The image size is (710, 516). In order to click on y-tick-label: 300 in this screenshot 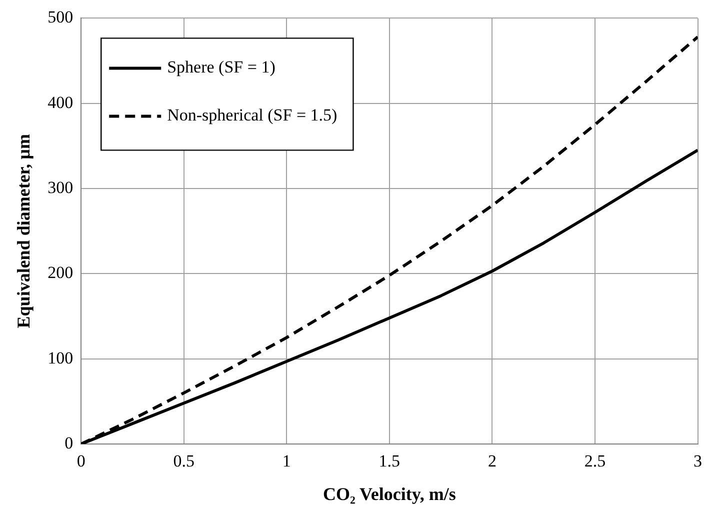, I will do `click(61, 187)`.